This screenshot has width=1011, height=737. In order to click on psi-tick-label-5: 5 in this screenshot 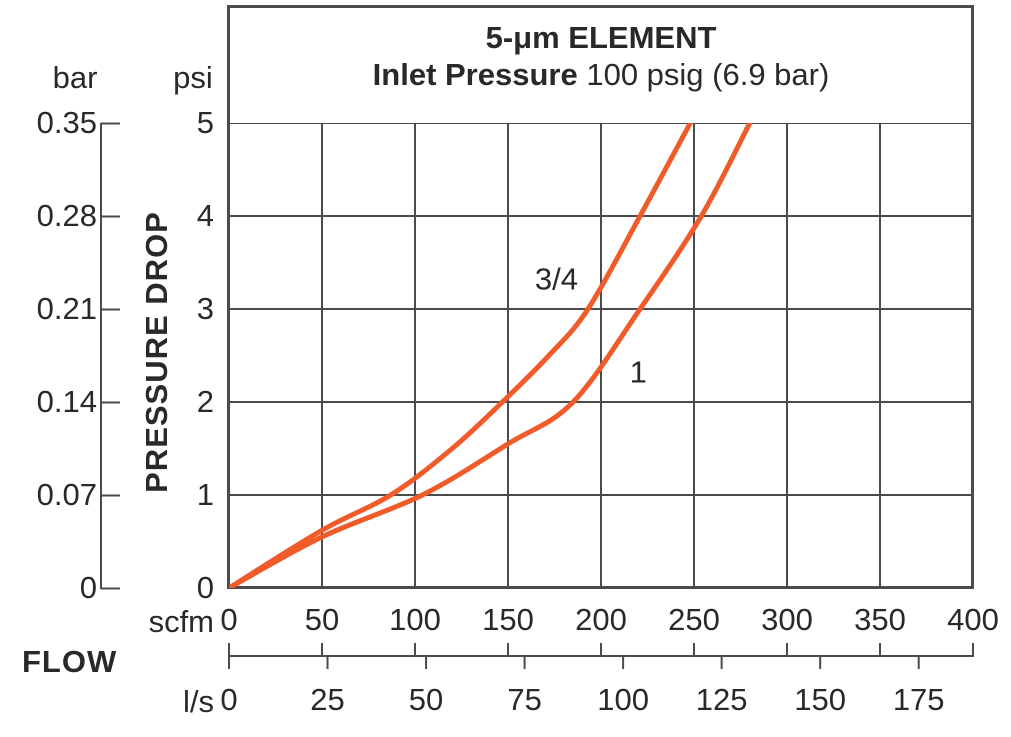, I will do `click(205, 122)`.